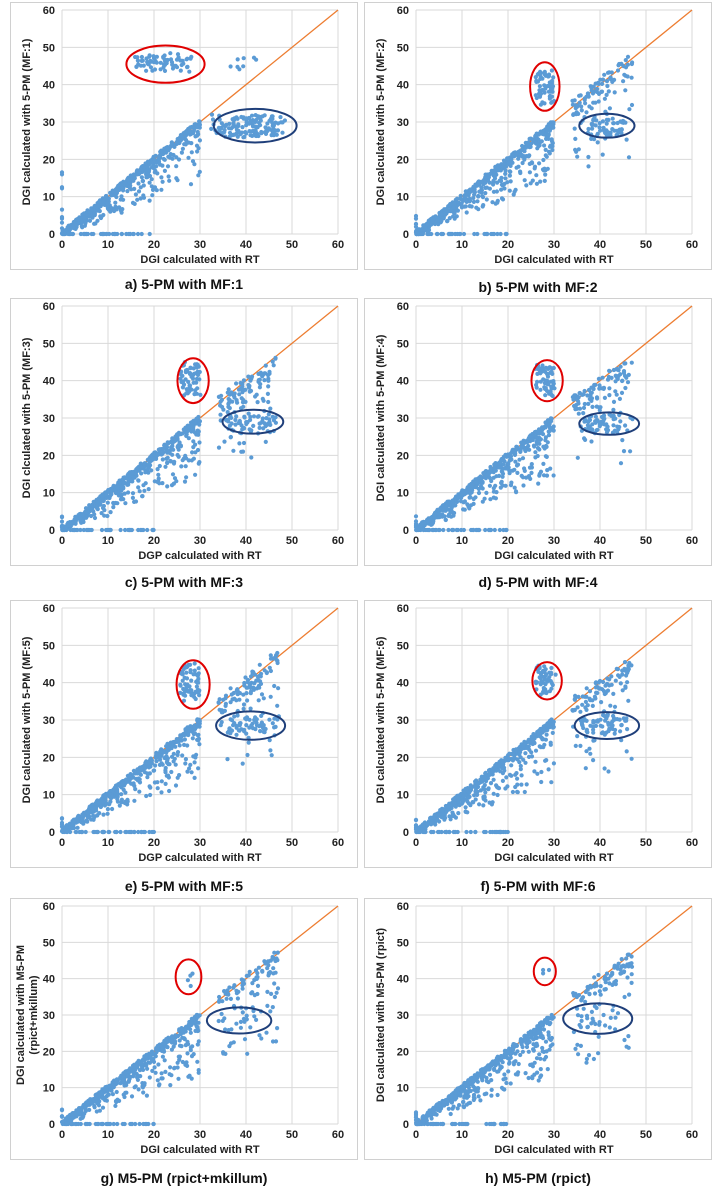 The width and height of the screenshot is (724, 1193). I want to click on y-axis-label: DGI calculated with 5-PM (MF:6), so click(381, 719).